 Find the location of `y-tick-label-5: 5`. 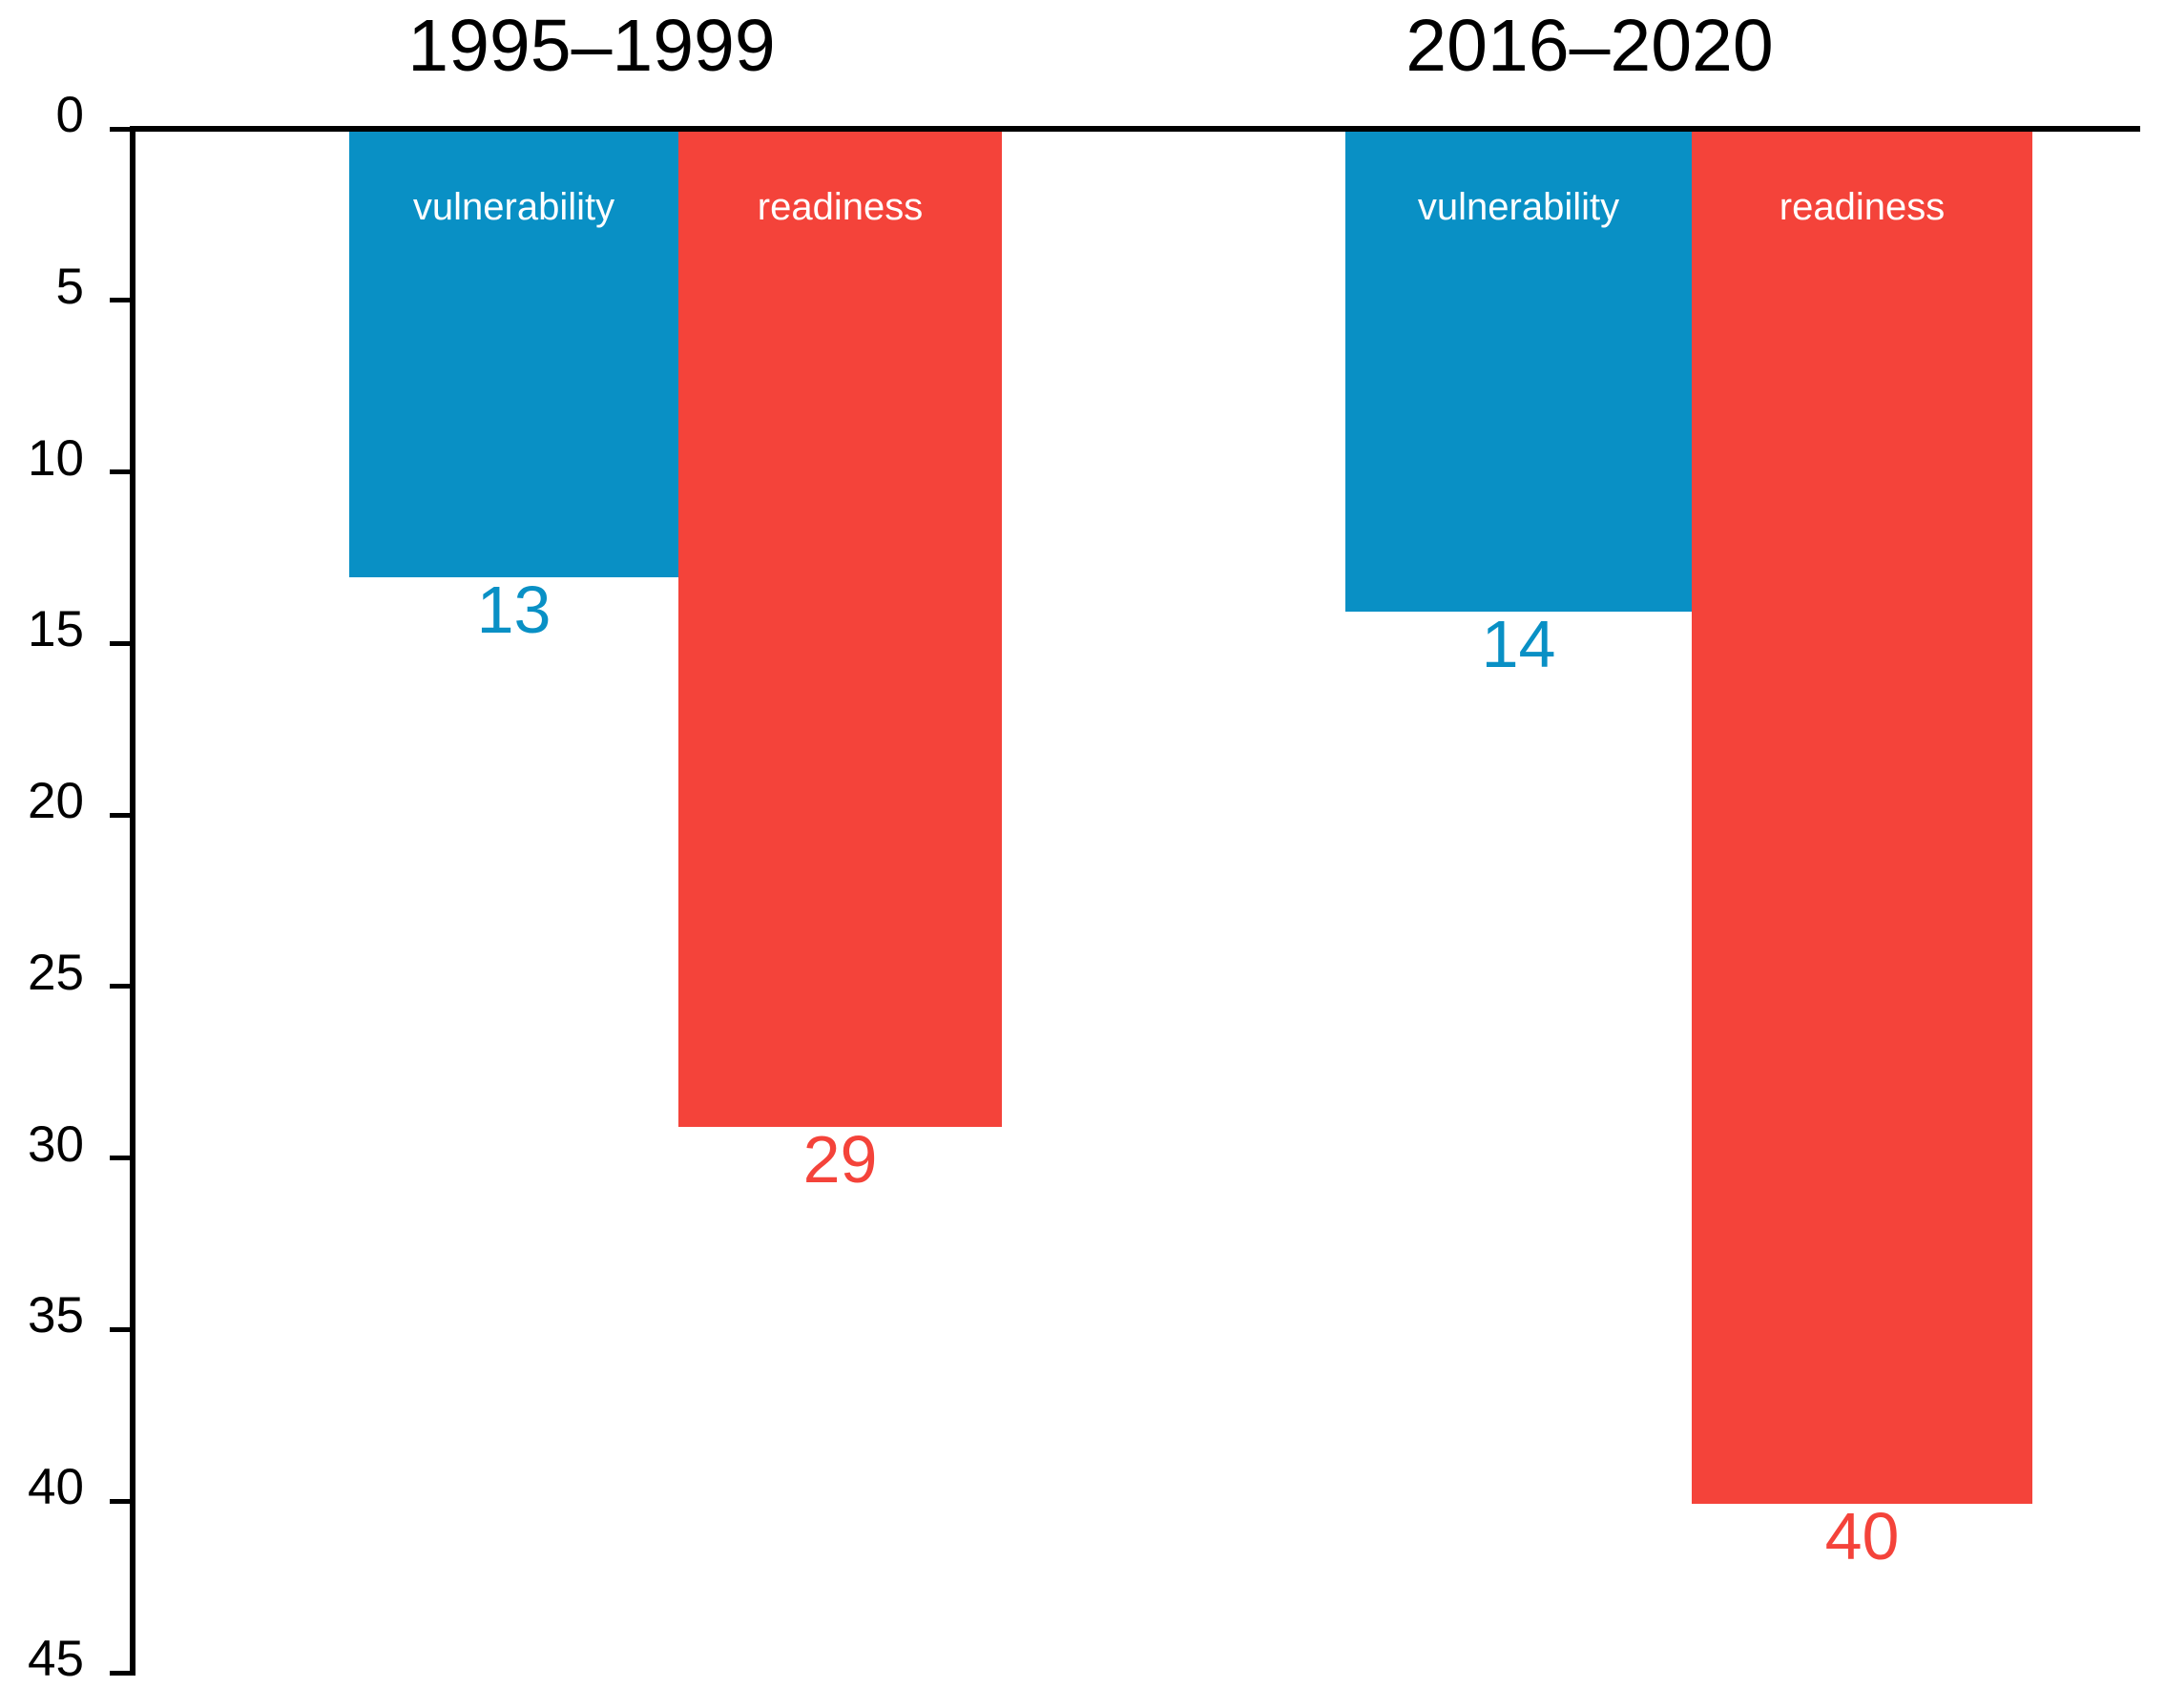

y-tick-label-5: 5 is located at coordinates (69, 286).